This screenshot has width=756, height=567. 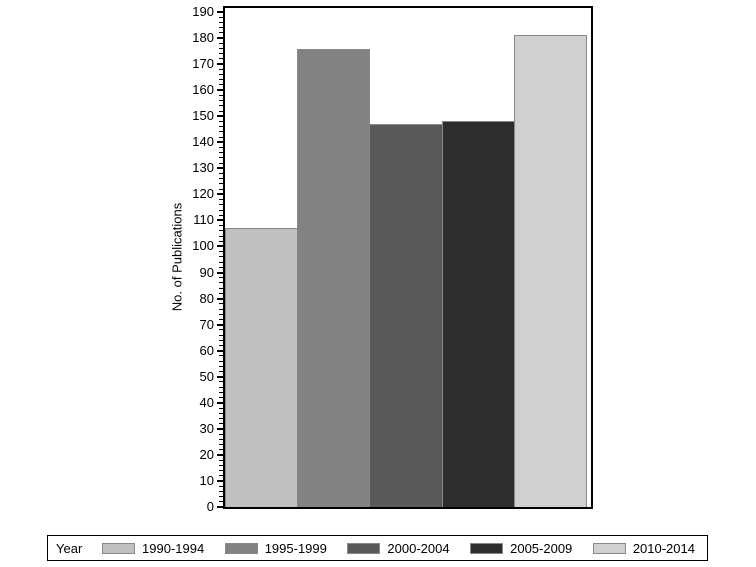 What do you see at coordinates (206, 376) in the screenshot?
I see `y-tick-label-50: 50` at bounding box center [206, 376].